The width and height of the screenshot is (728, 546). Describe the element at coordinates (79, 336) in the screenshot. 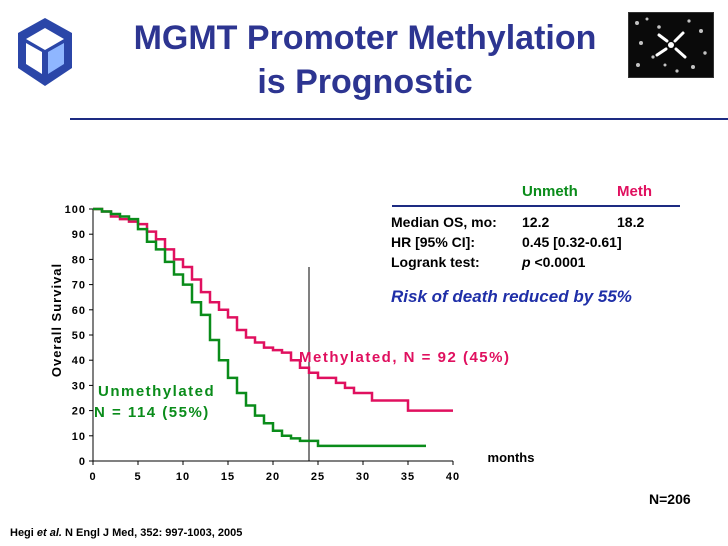

I see `y-tick-label: 50` at that location.